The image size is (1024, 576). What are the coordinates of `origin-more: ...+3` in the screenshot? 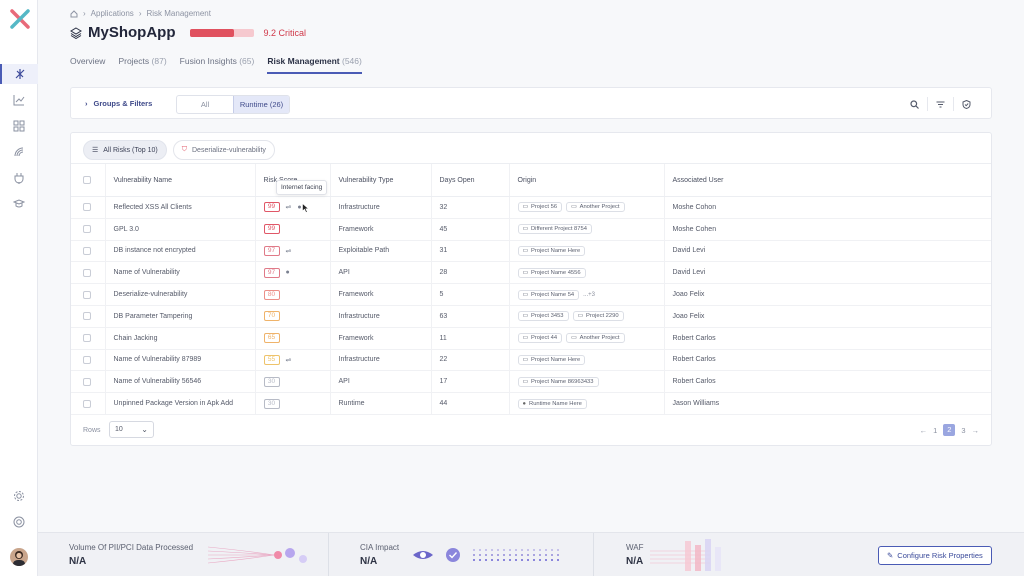 It's located at (589, 294).